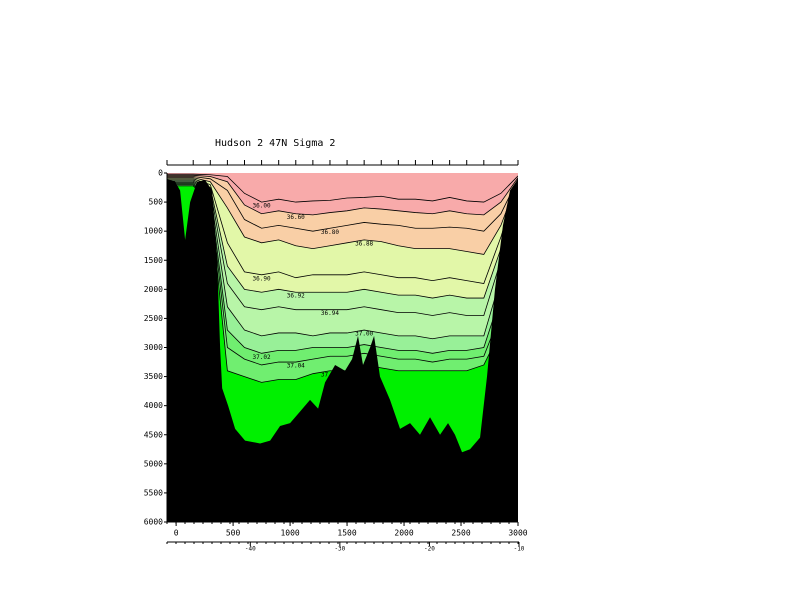 The width and height of the screenshot is (792, 612). I want to click on x2-tick-label: -10, so click(519, 549).